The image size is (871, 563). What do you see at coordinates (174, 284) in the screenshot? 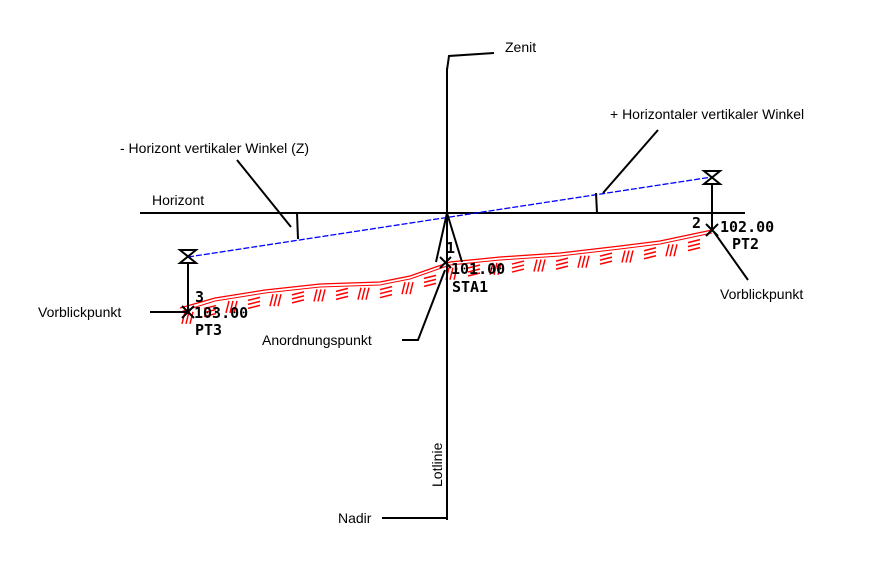
I see `target-left` at bounding box center [174, 284].